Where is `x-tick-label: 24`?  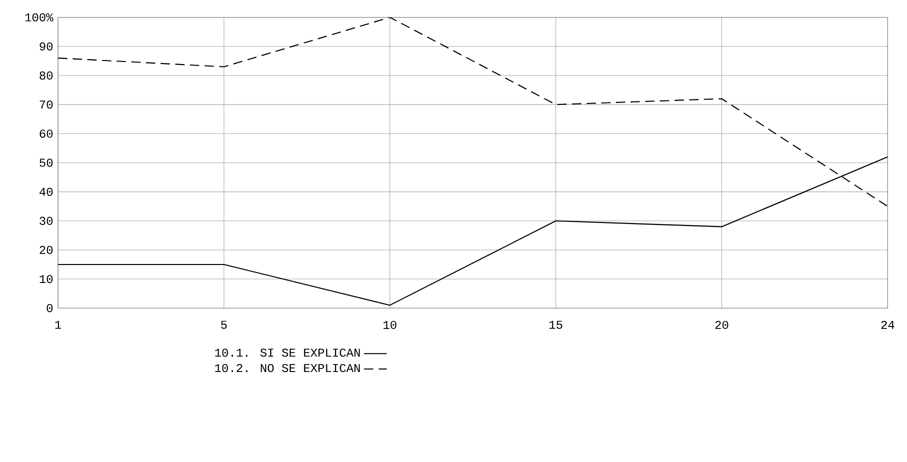 x-tick-label: 24 is located at coordinates (887, 325).